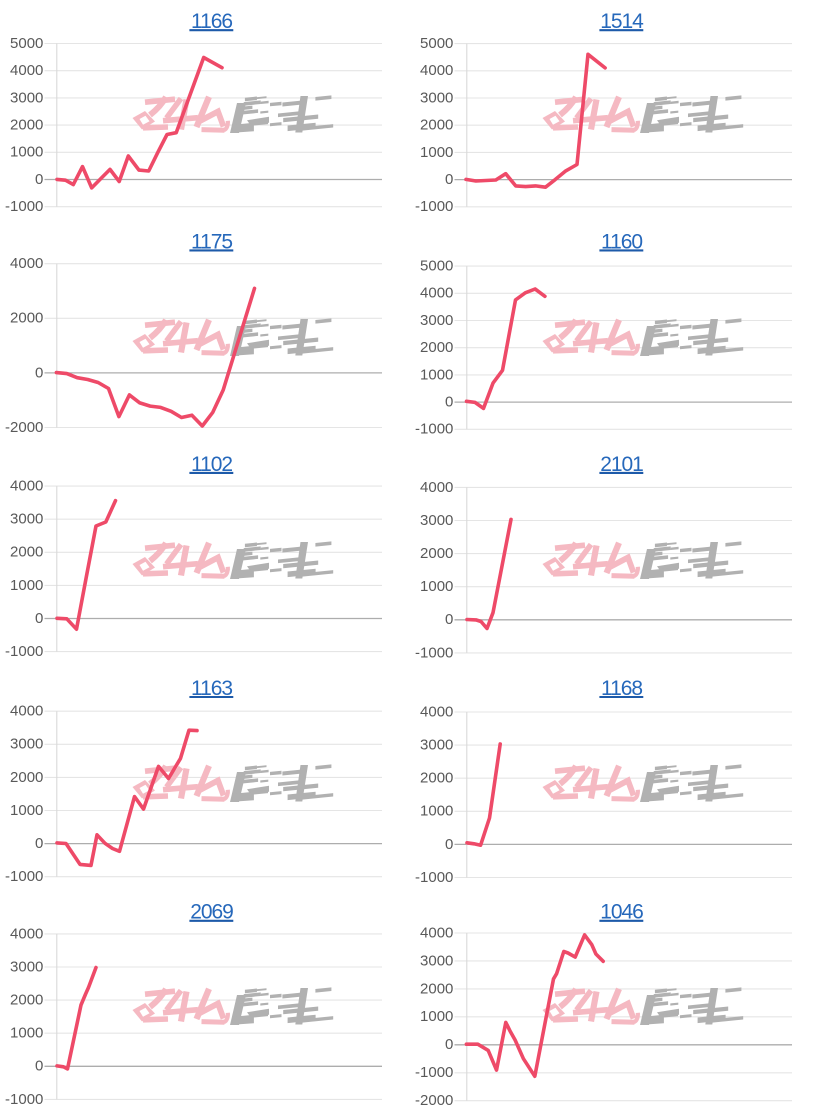 Image resolution: width=820 pixels, height=1115 pixels. I want to click on svg-text: 1102, so click(211, 464).